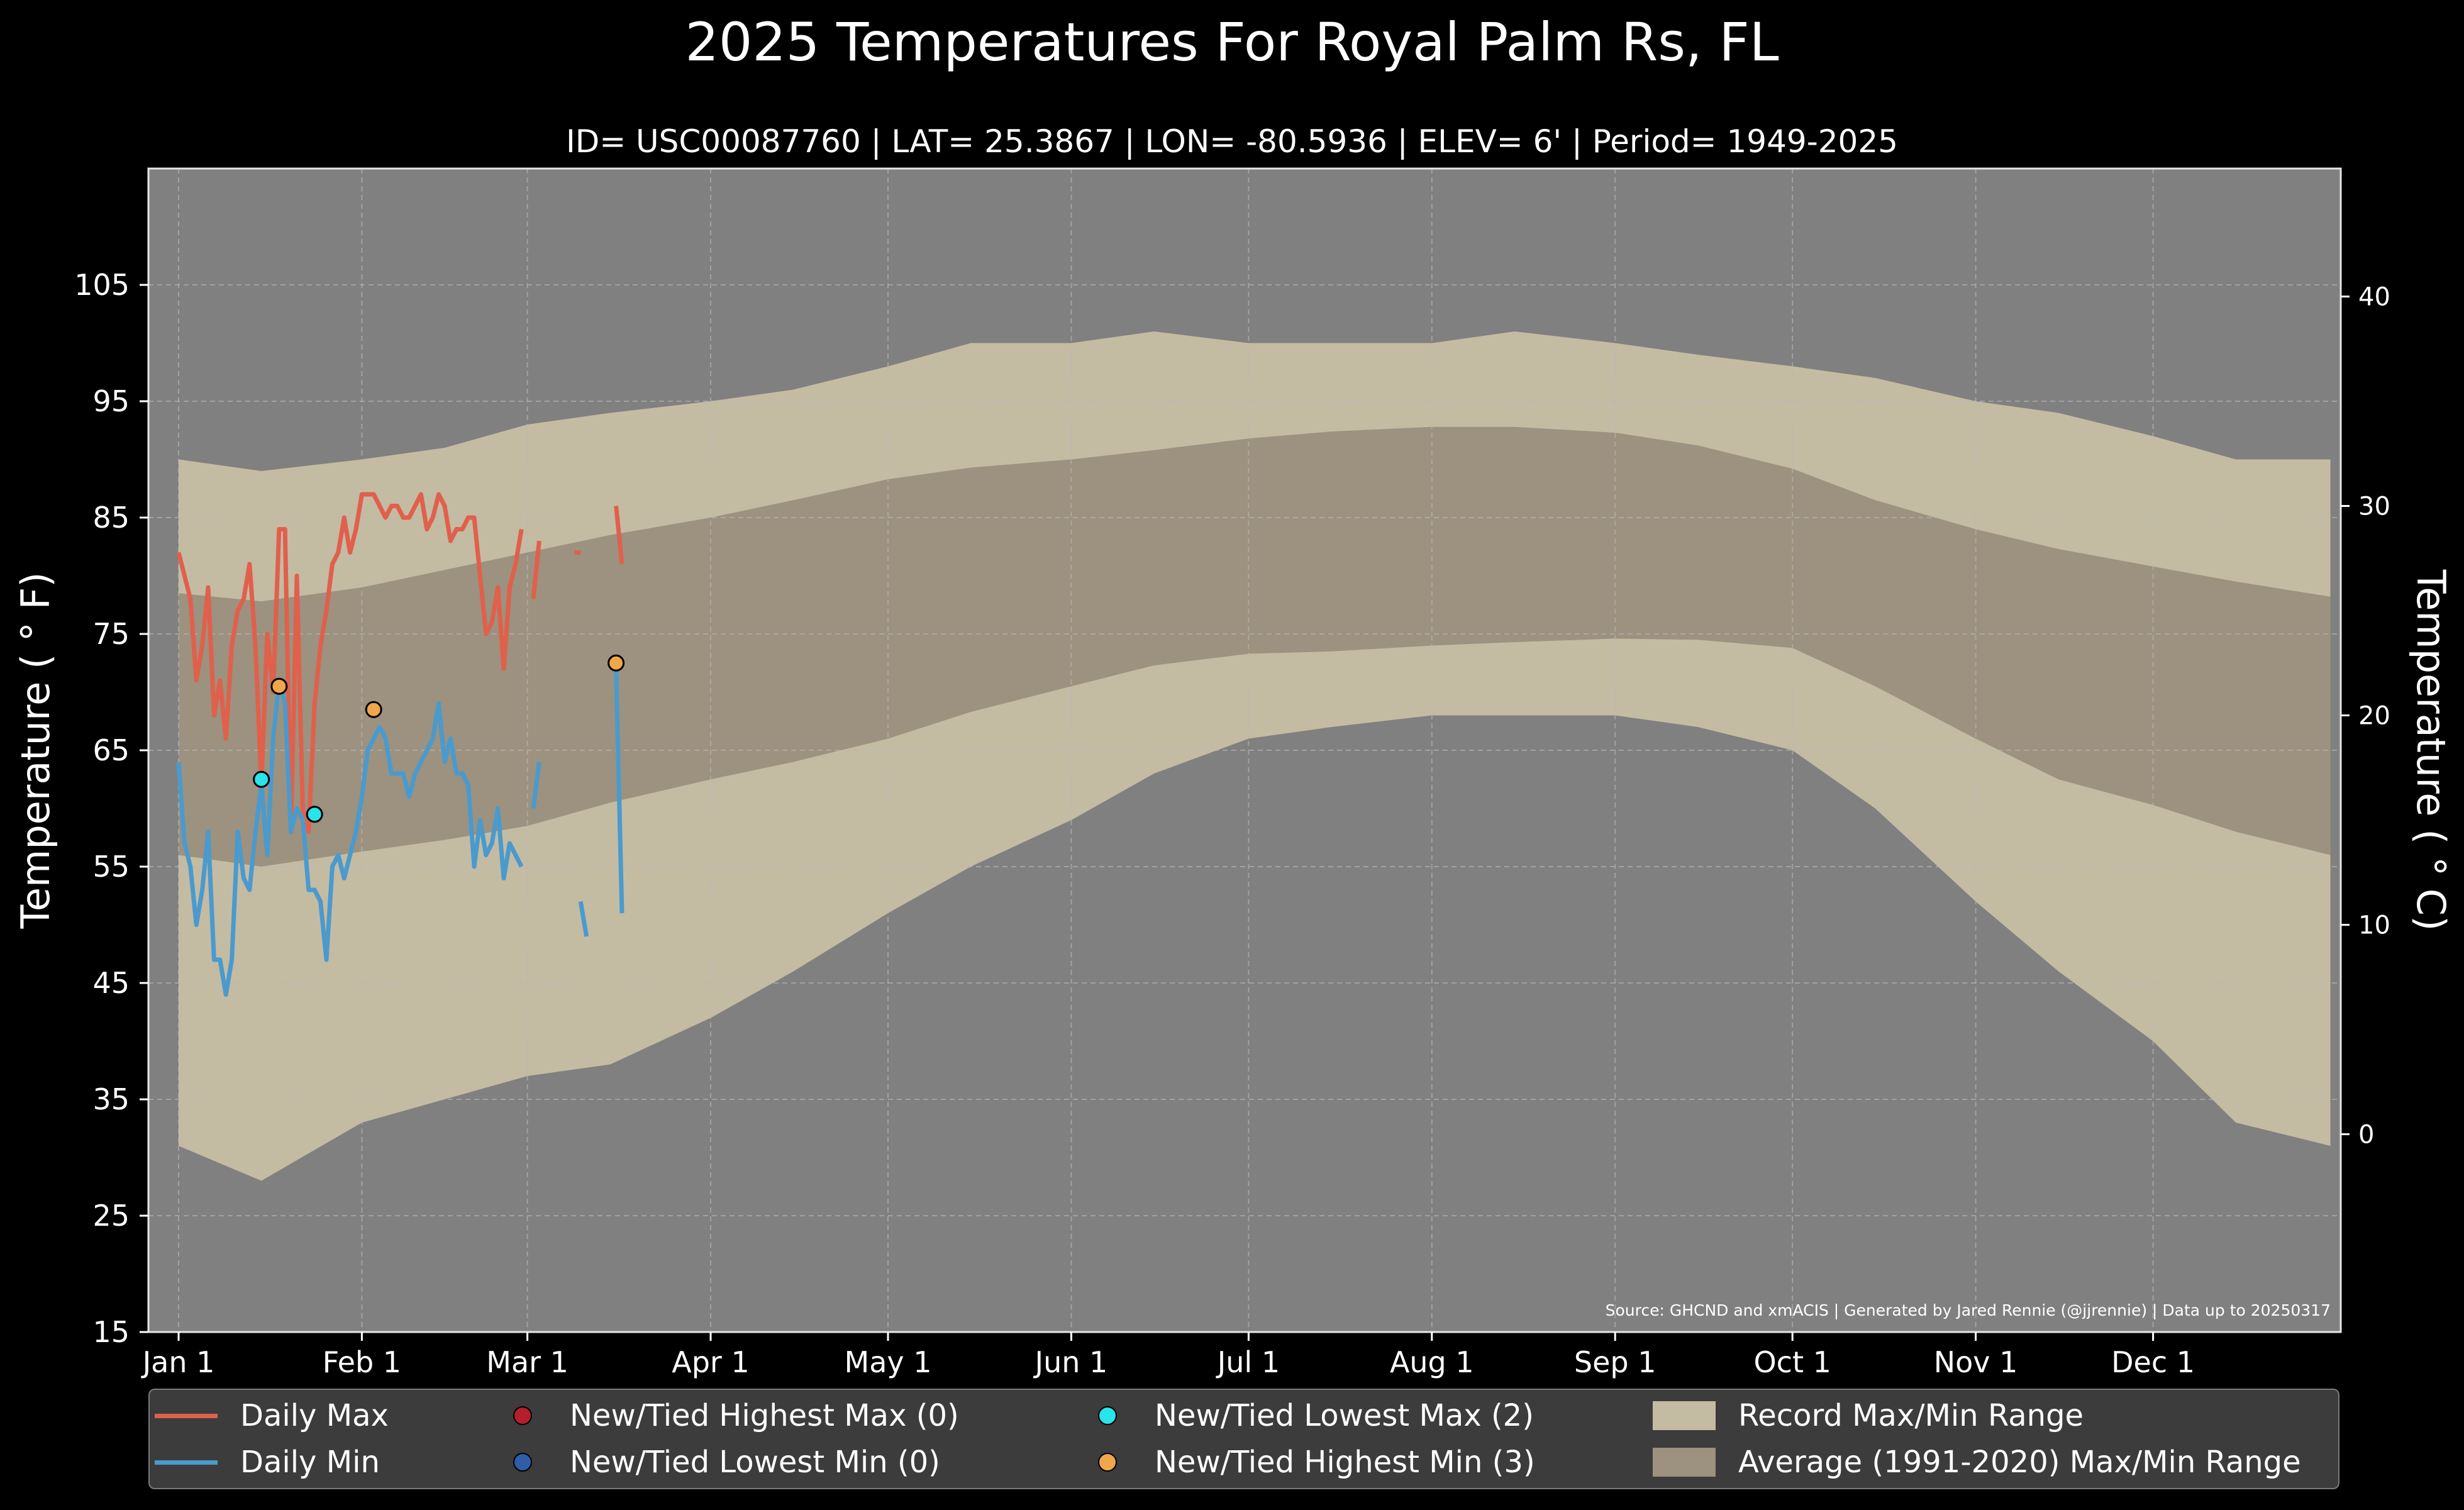 The width and height of the screenshot is (2464, 1510). What do you see at coordinates (1070, 1362) in the screenshot?
I see `x-tick-label: Jun 1` at bounding box center [1070, 1362].